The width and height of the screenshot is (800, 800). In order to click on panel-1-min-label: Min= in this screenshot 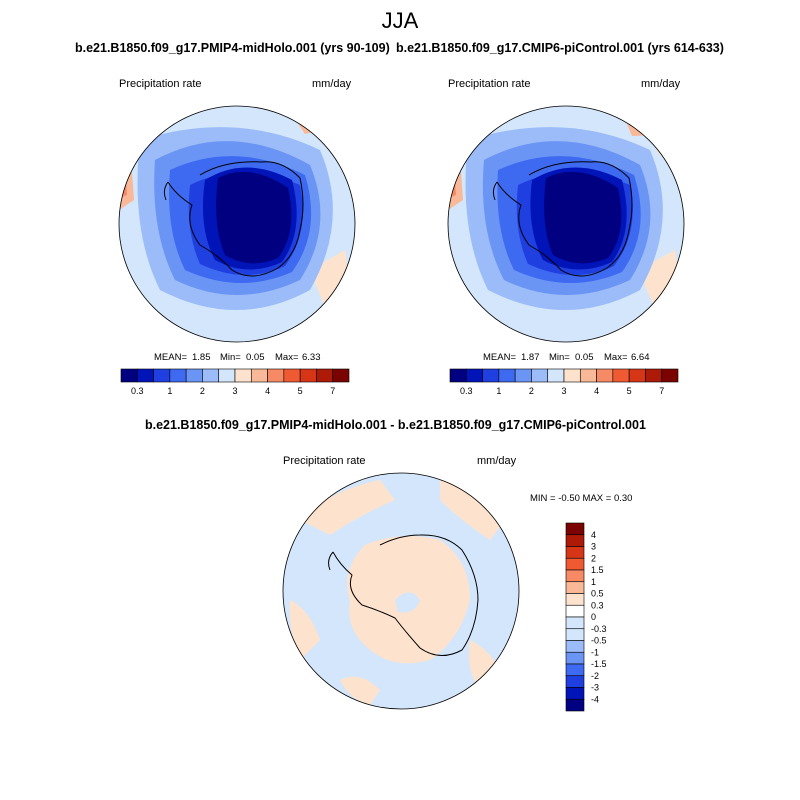, I will do `click(230, 357)`.